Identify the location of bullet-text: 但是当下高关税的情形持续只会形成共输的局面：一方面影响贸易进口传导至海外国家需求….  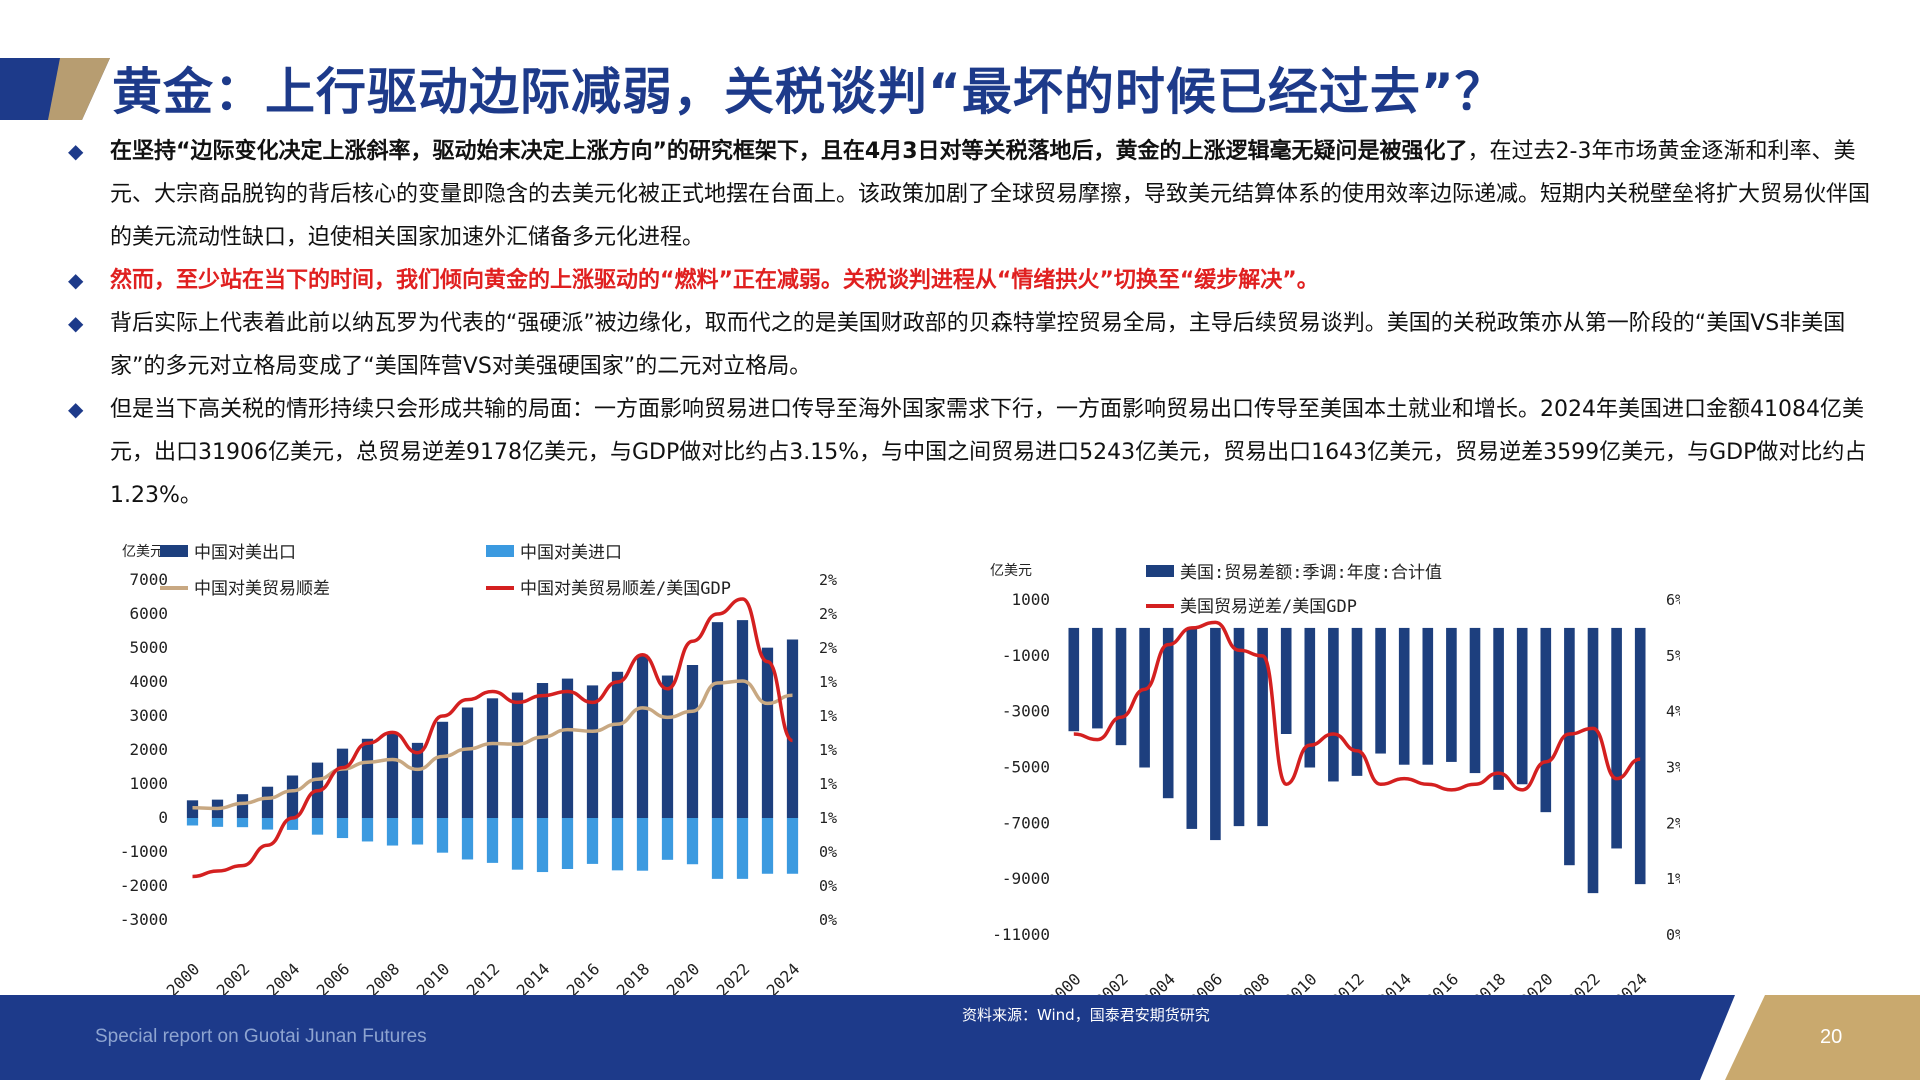
(988, 452).